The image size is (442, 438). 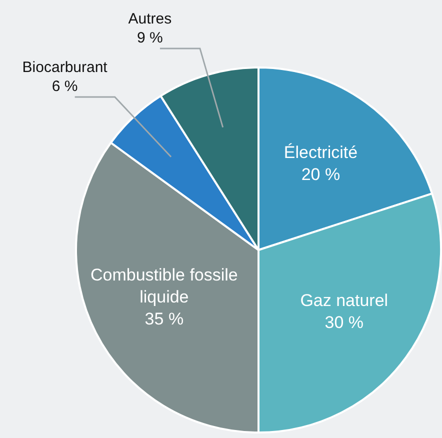 I want to click on slice-label: Gaz naturel, so click(x=344, y=300).